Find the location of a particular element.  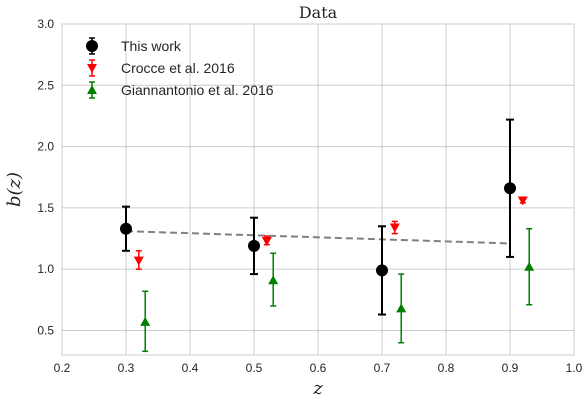

x-tick-label: 0.7 is located at coordinates (382, 368).